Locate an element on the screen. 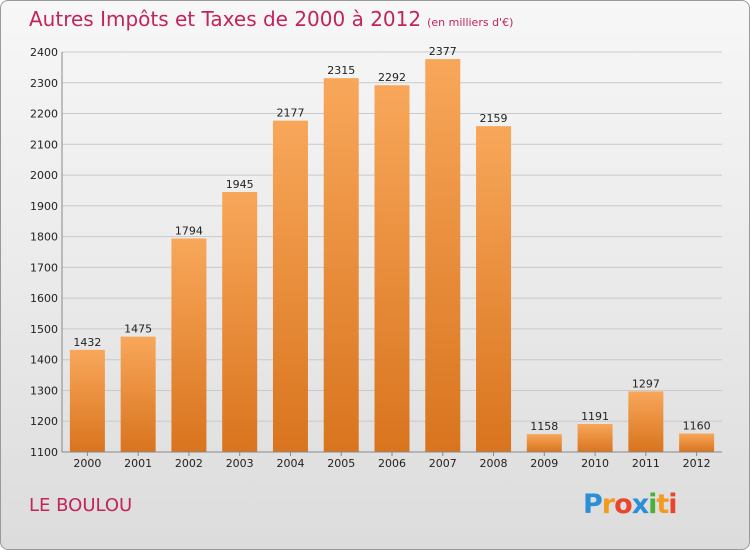 The height and width of the screenshot is (550, 750). value-label: 1945 is located at coordinates (240, 184).